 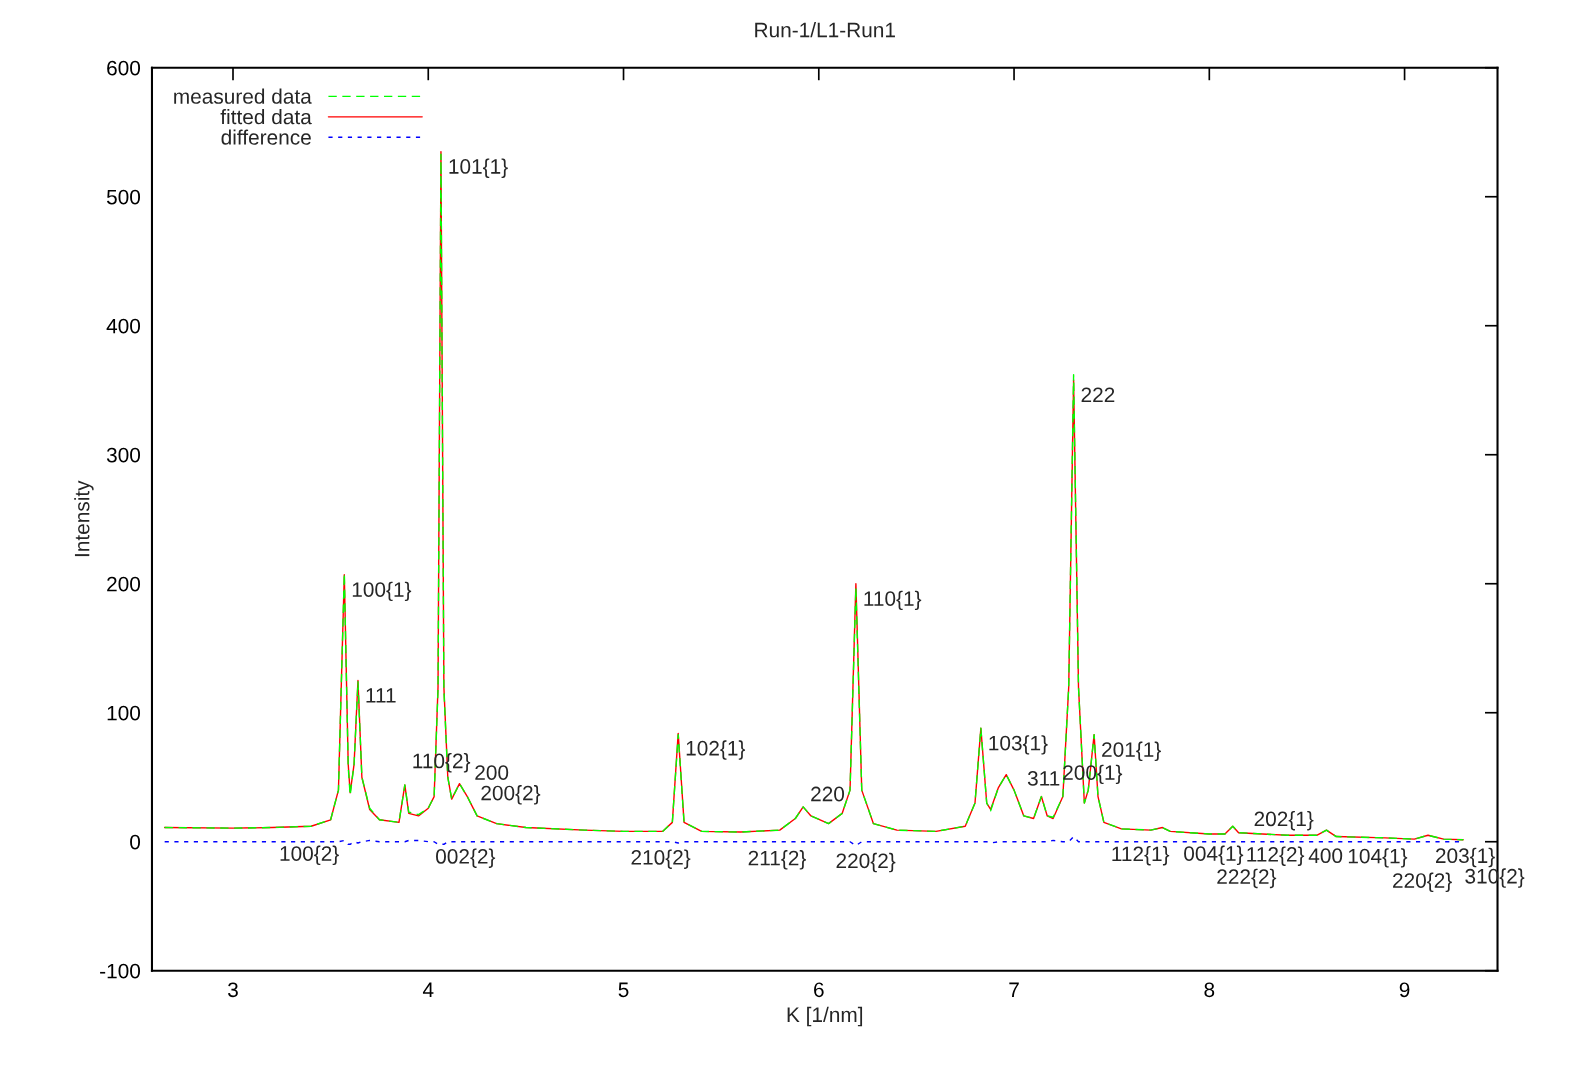 What do you see at coordinates (124, 584) in the screenshot?
I see `y-tick-label: 200` at bounding box center [124, 584].